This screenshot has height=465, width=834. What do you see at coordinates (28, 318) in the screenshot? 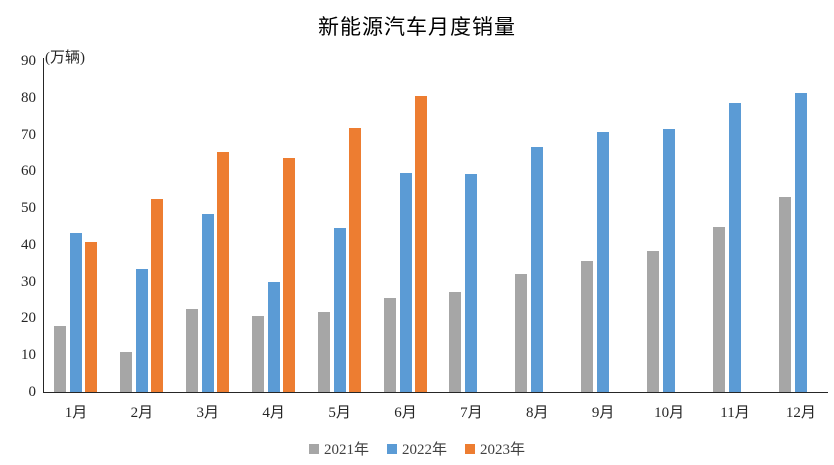
I see `y-tick-label: 20` at bounding box center [28, 318].